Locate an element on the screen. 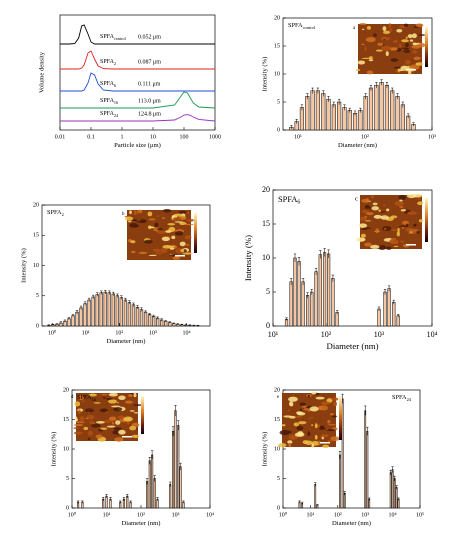 The image size is (475, 537). y-tick-label: 20 is located at coordinates (277, 18).